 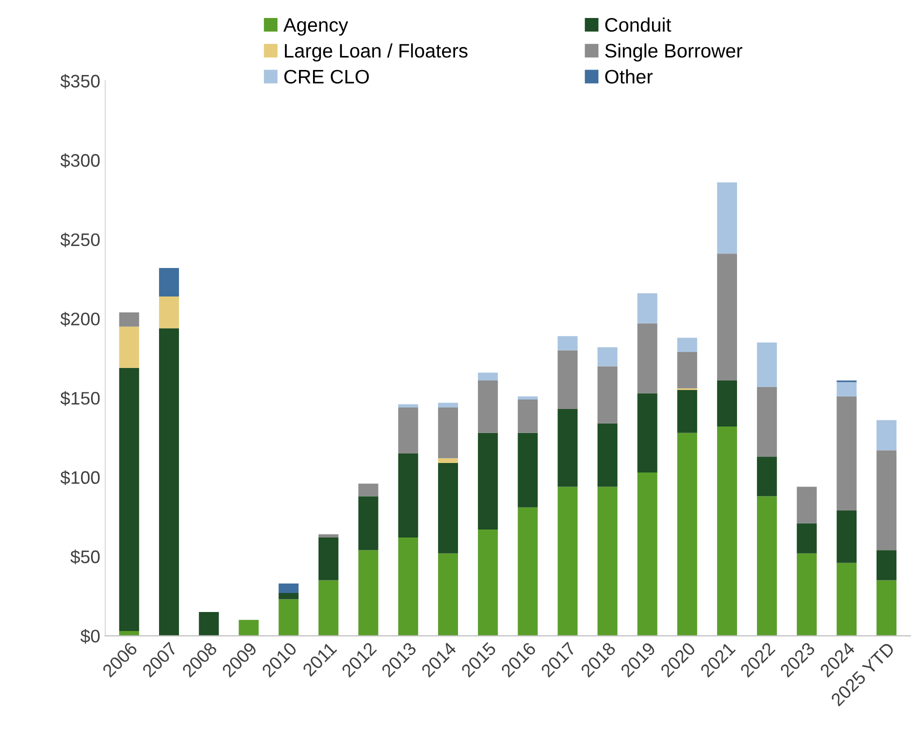 What do you see at coordinates (85, 557) in the screenshot?
I see `y-tick-label: $50` at bounding box center [85, 557].